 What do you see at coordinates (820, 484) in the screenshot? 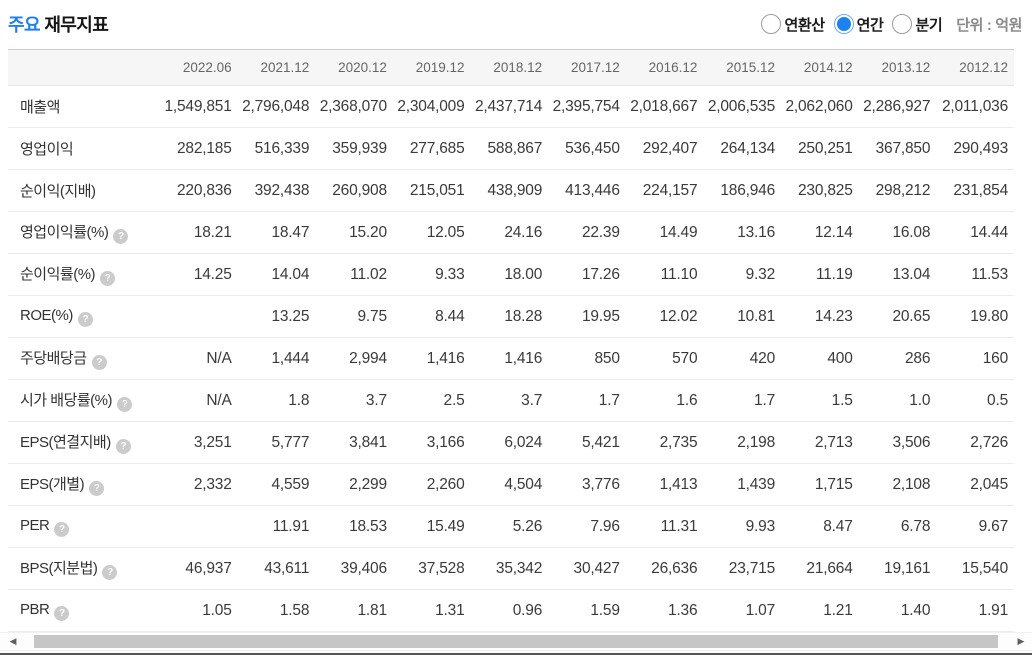
I see `table-cell: 1,715` at bounding box center [820, 484].